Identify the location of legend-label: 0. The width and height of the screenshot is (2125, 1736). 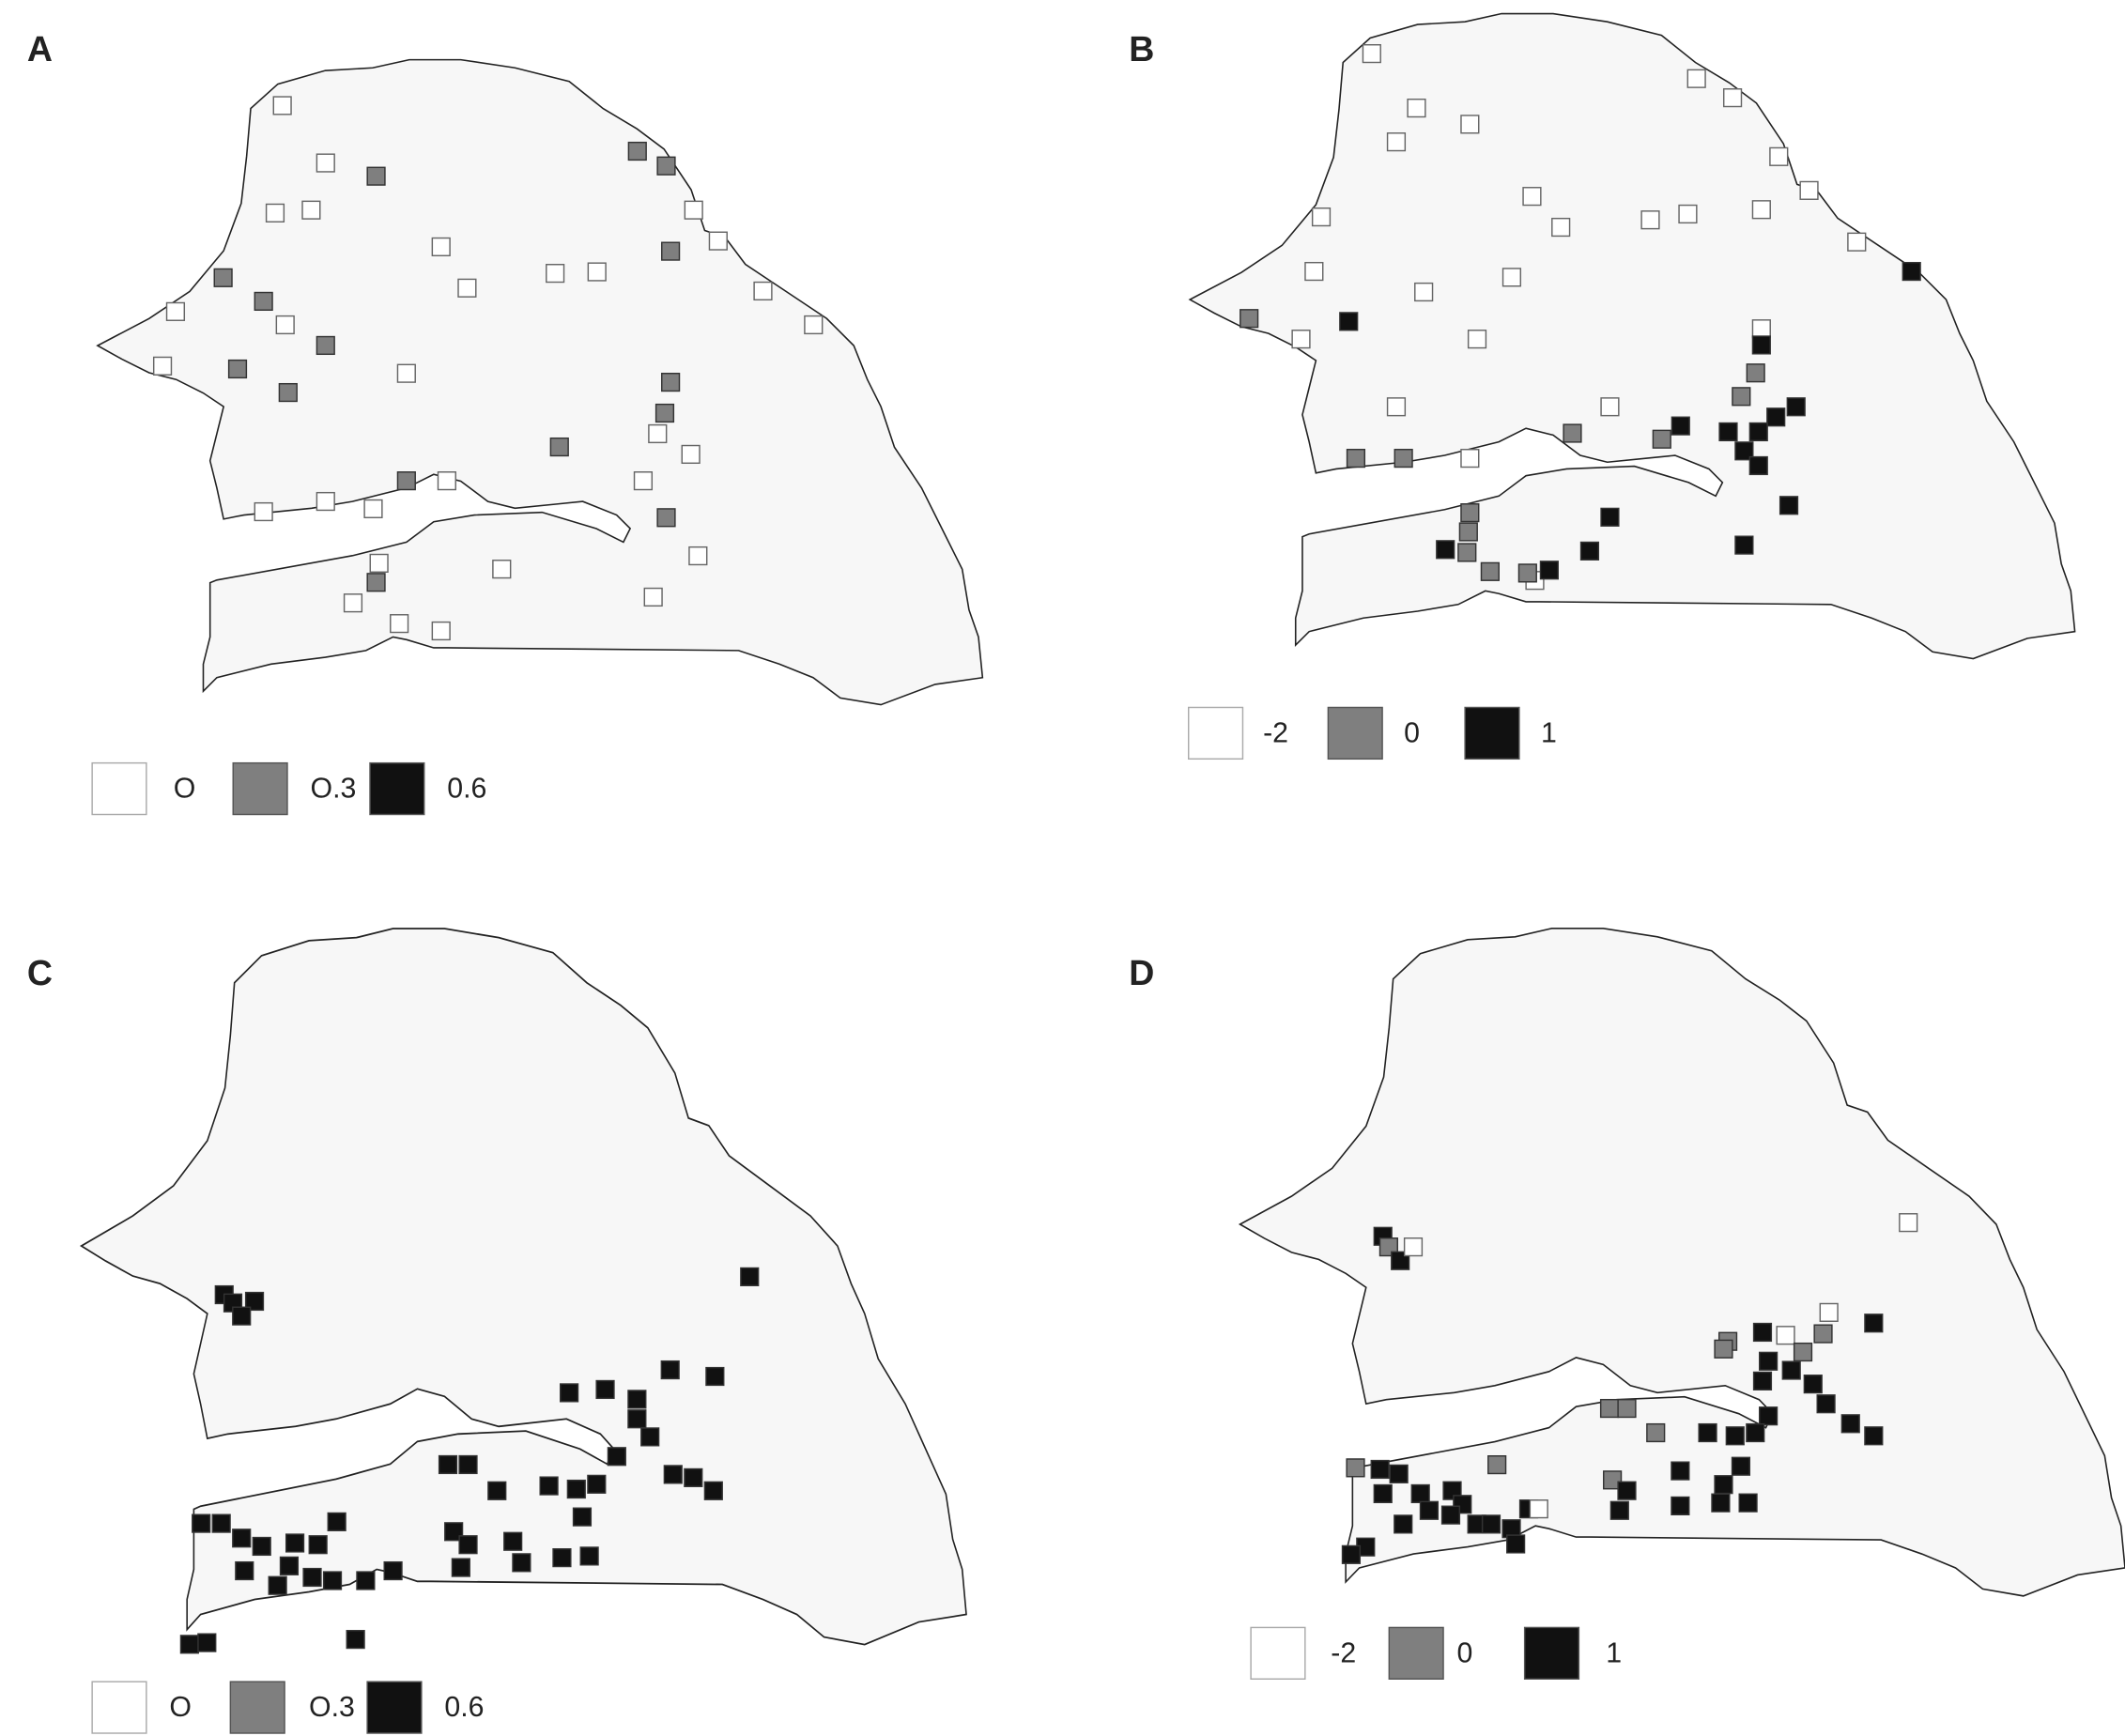
(1412, 732).